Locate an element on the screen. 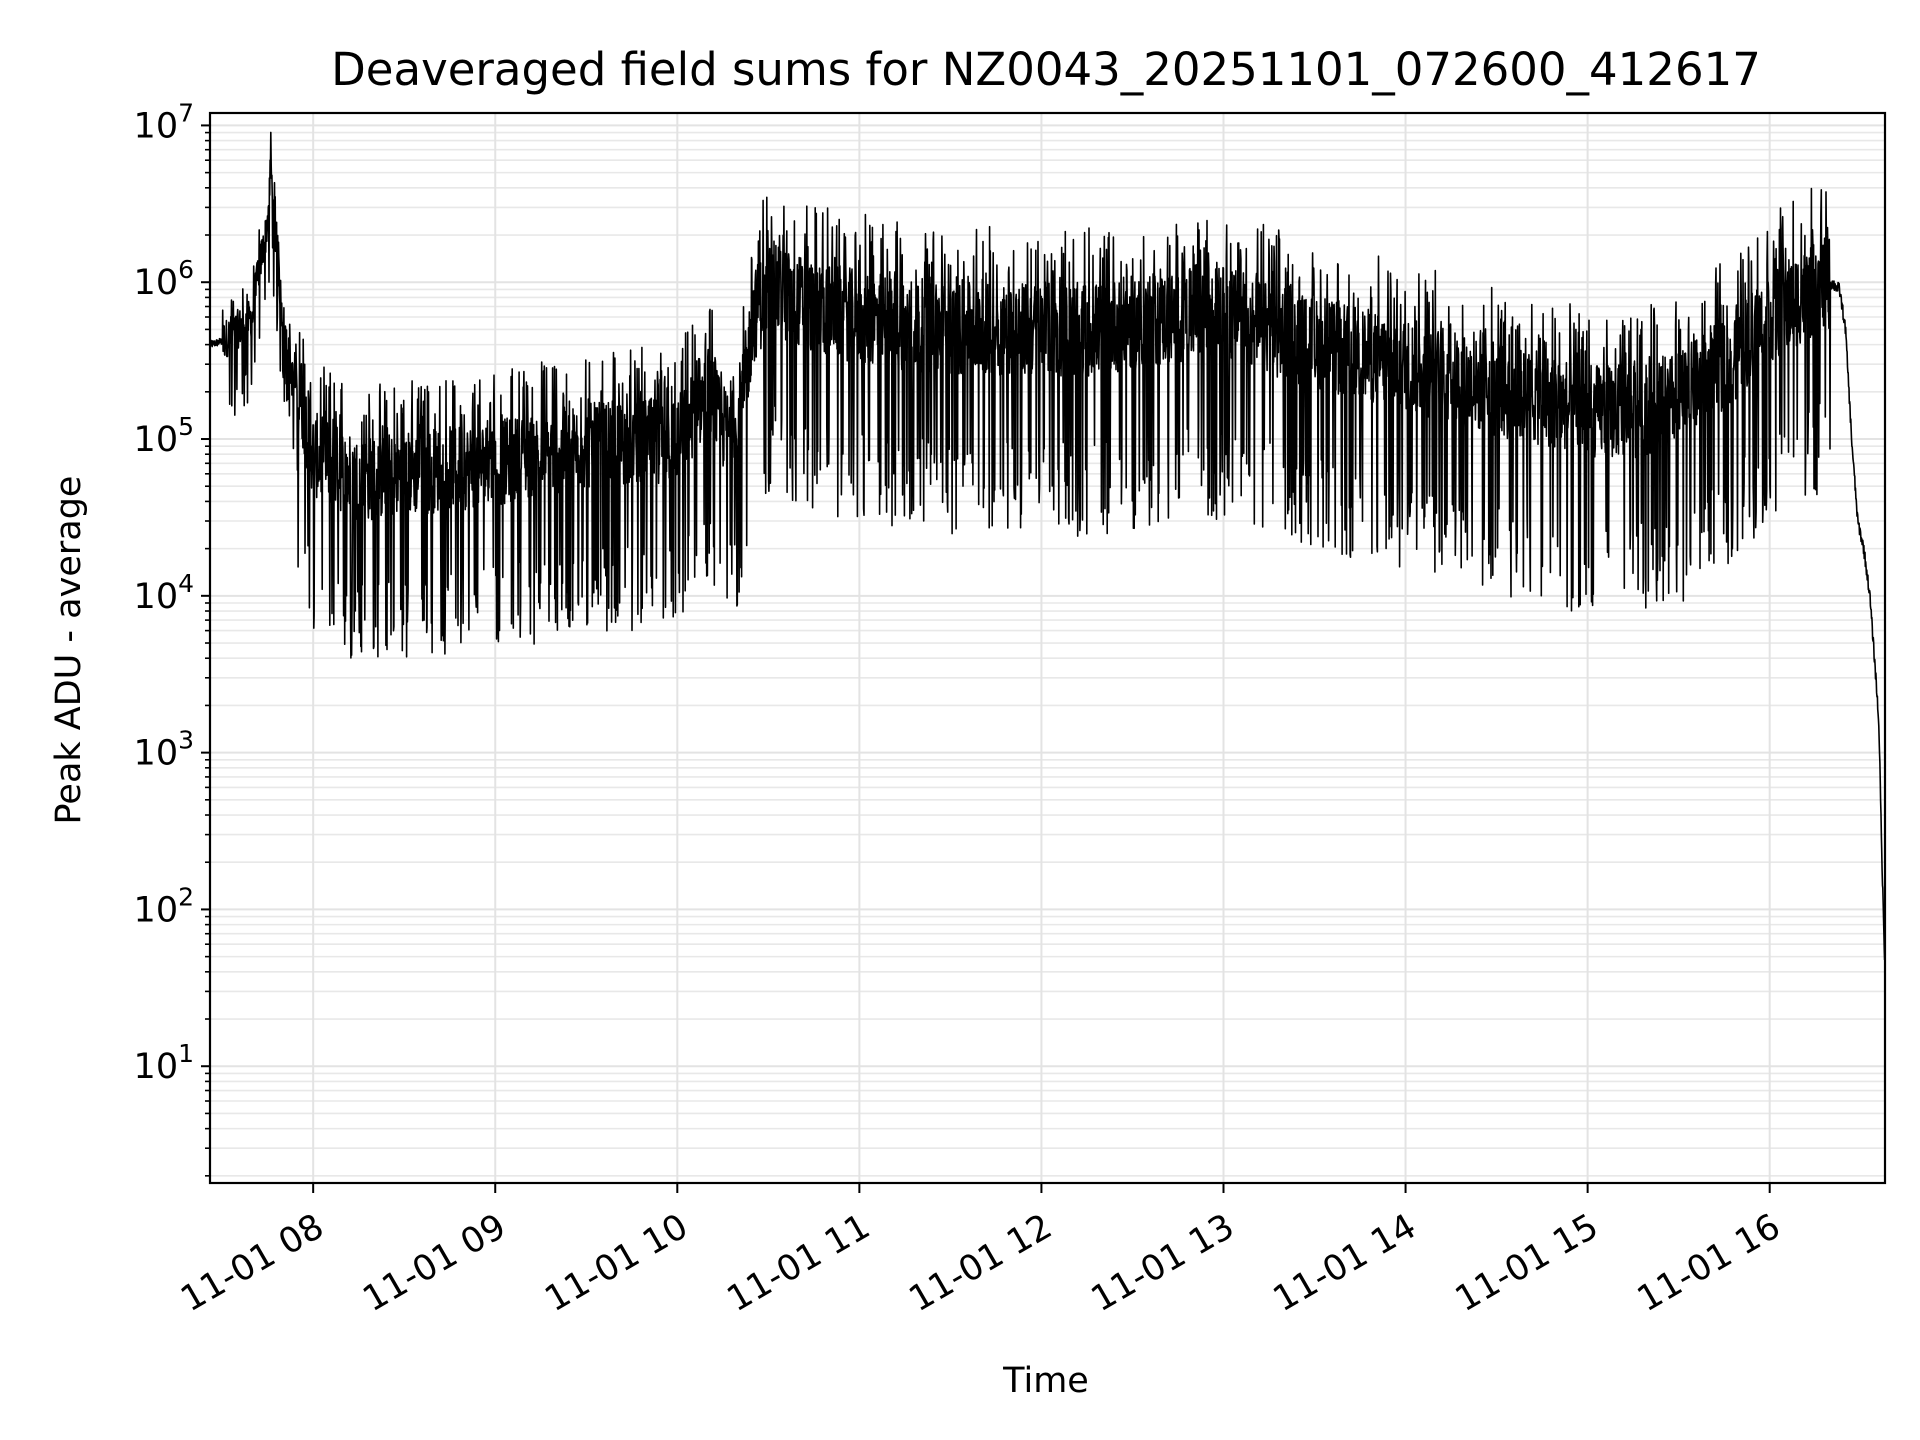  x-axis-title: Time is located at coordinates (1045, 1381).